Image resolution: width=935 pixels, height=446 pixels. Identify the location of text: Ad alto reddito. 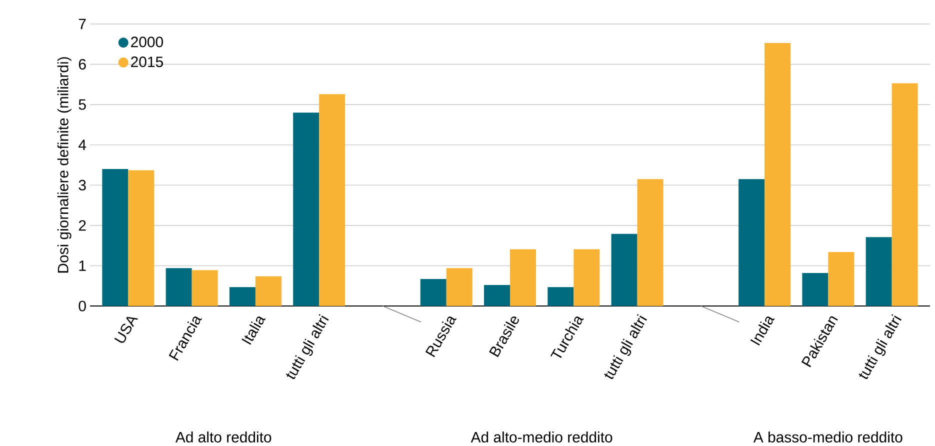
(223, 437).